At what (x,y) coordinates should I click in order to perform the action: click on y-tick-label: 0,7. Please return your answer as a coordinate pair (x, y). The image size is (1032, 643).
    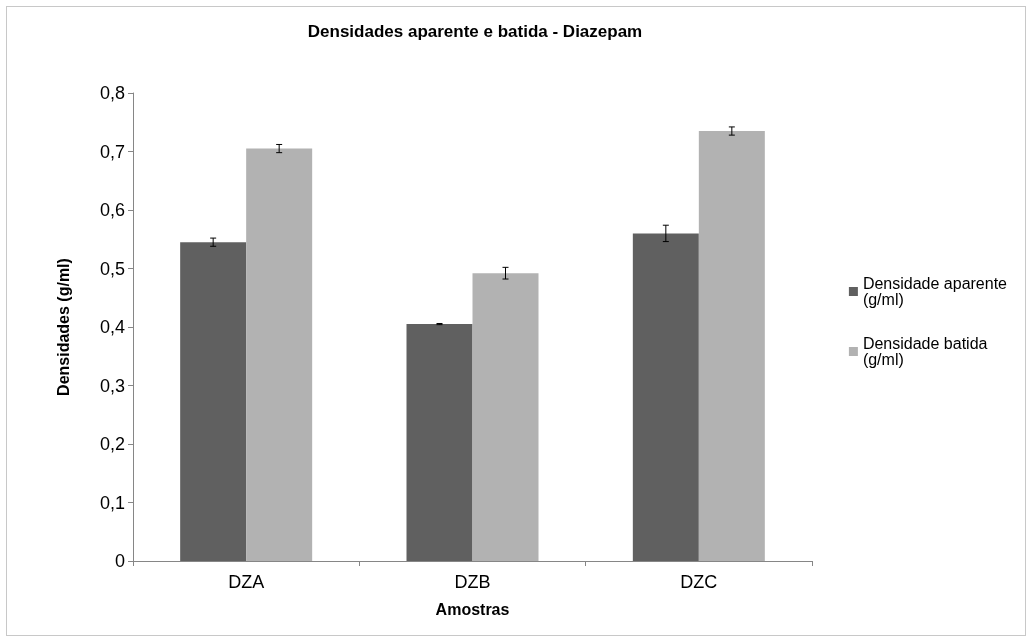
    Looking at the image, I should click on (112, 151).